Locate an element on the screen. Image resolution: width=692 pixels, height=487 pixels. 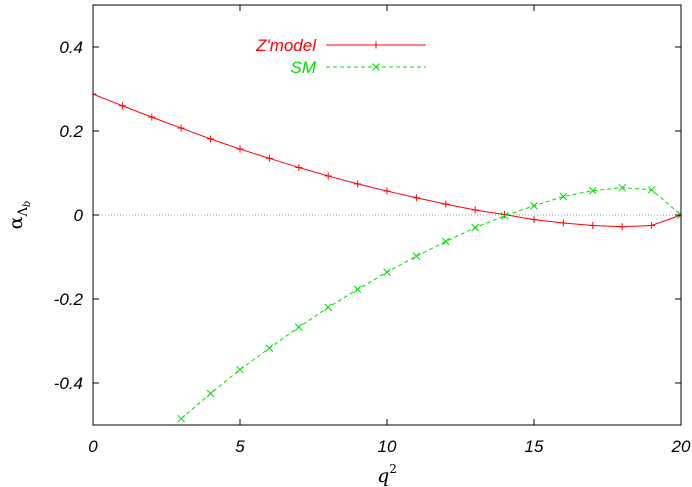
x-tick-label: 10 is located at coordinates (387, 446).